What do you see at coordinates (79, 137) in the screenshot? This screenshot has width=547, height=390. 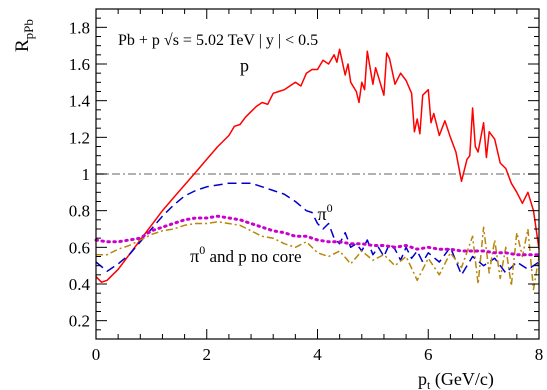 I see `y-tick-label: 1.2` at bounding box center [79, 137].